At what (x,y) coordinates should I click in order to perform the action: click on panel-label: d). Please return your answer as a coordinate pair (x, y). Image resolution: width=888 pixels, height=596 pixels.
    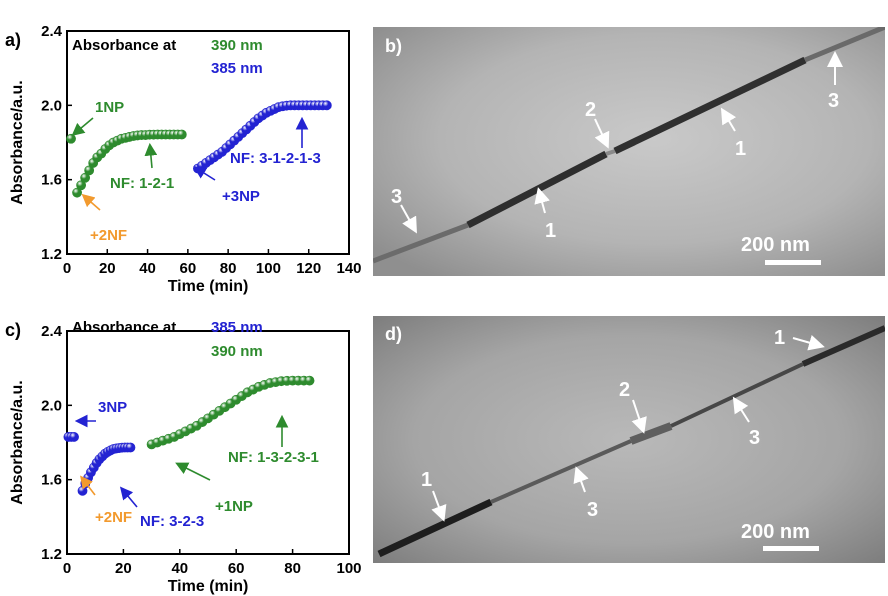
    Looking at the image, I should click on (393, 334).